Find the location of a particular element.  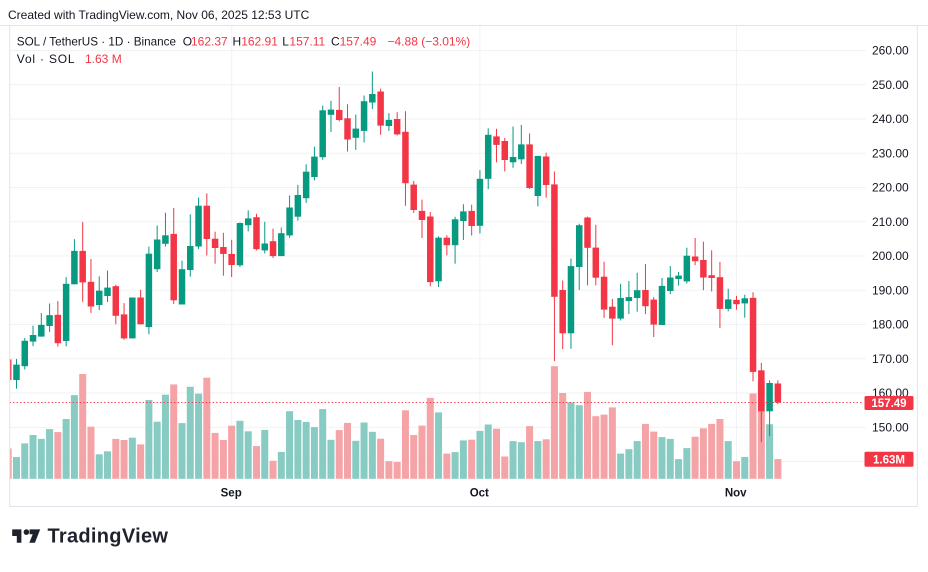

svg-text: 180.00 is located at coordinates (890, 325).